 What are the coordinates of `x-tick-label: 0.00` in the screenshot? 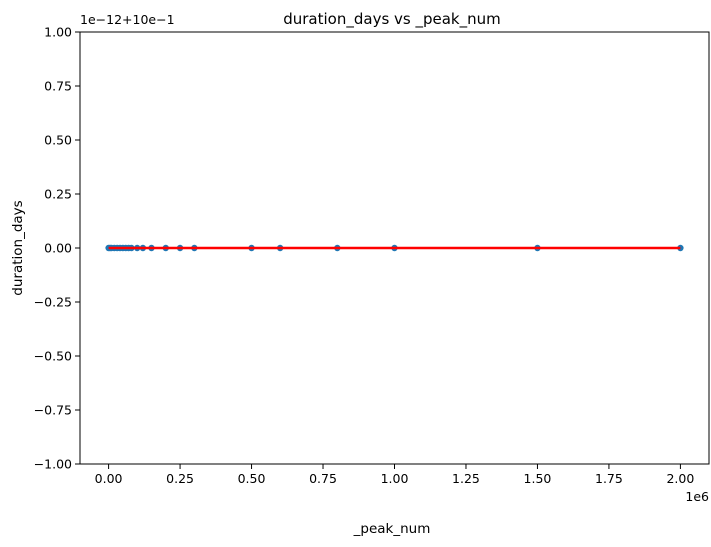 It's located at (109, 478).